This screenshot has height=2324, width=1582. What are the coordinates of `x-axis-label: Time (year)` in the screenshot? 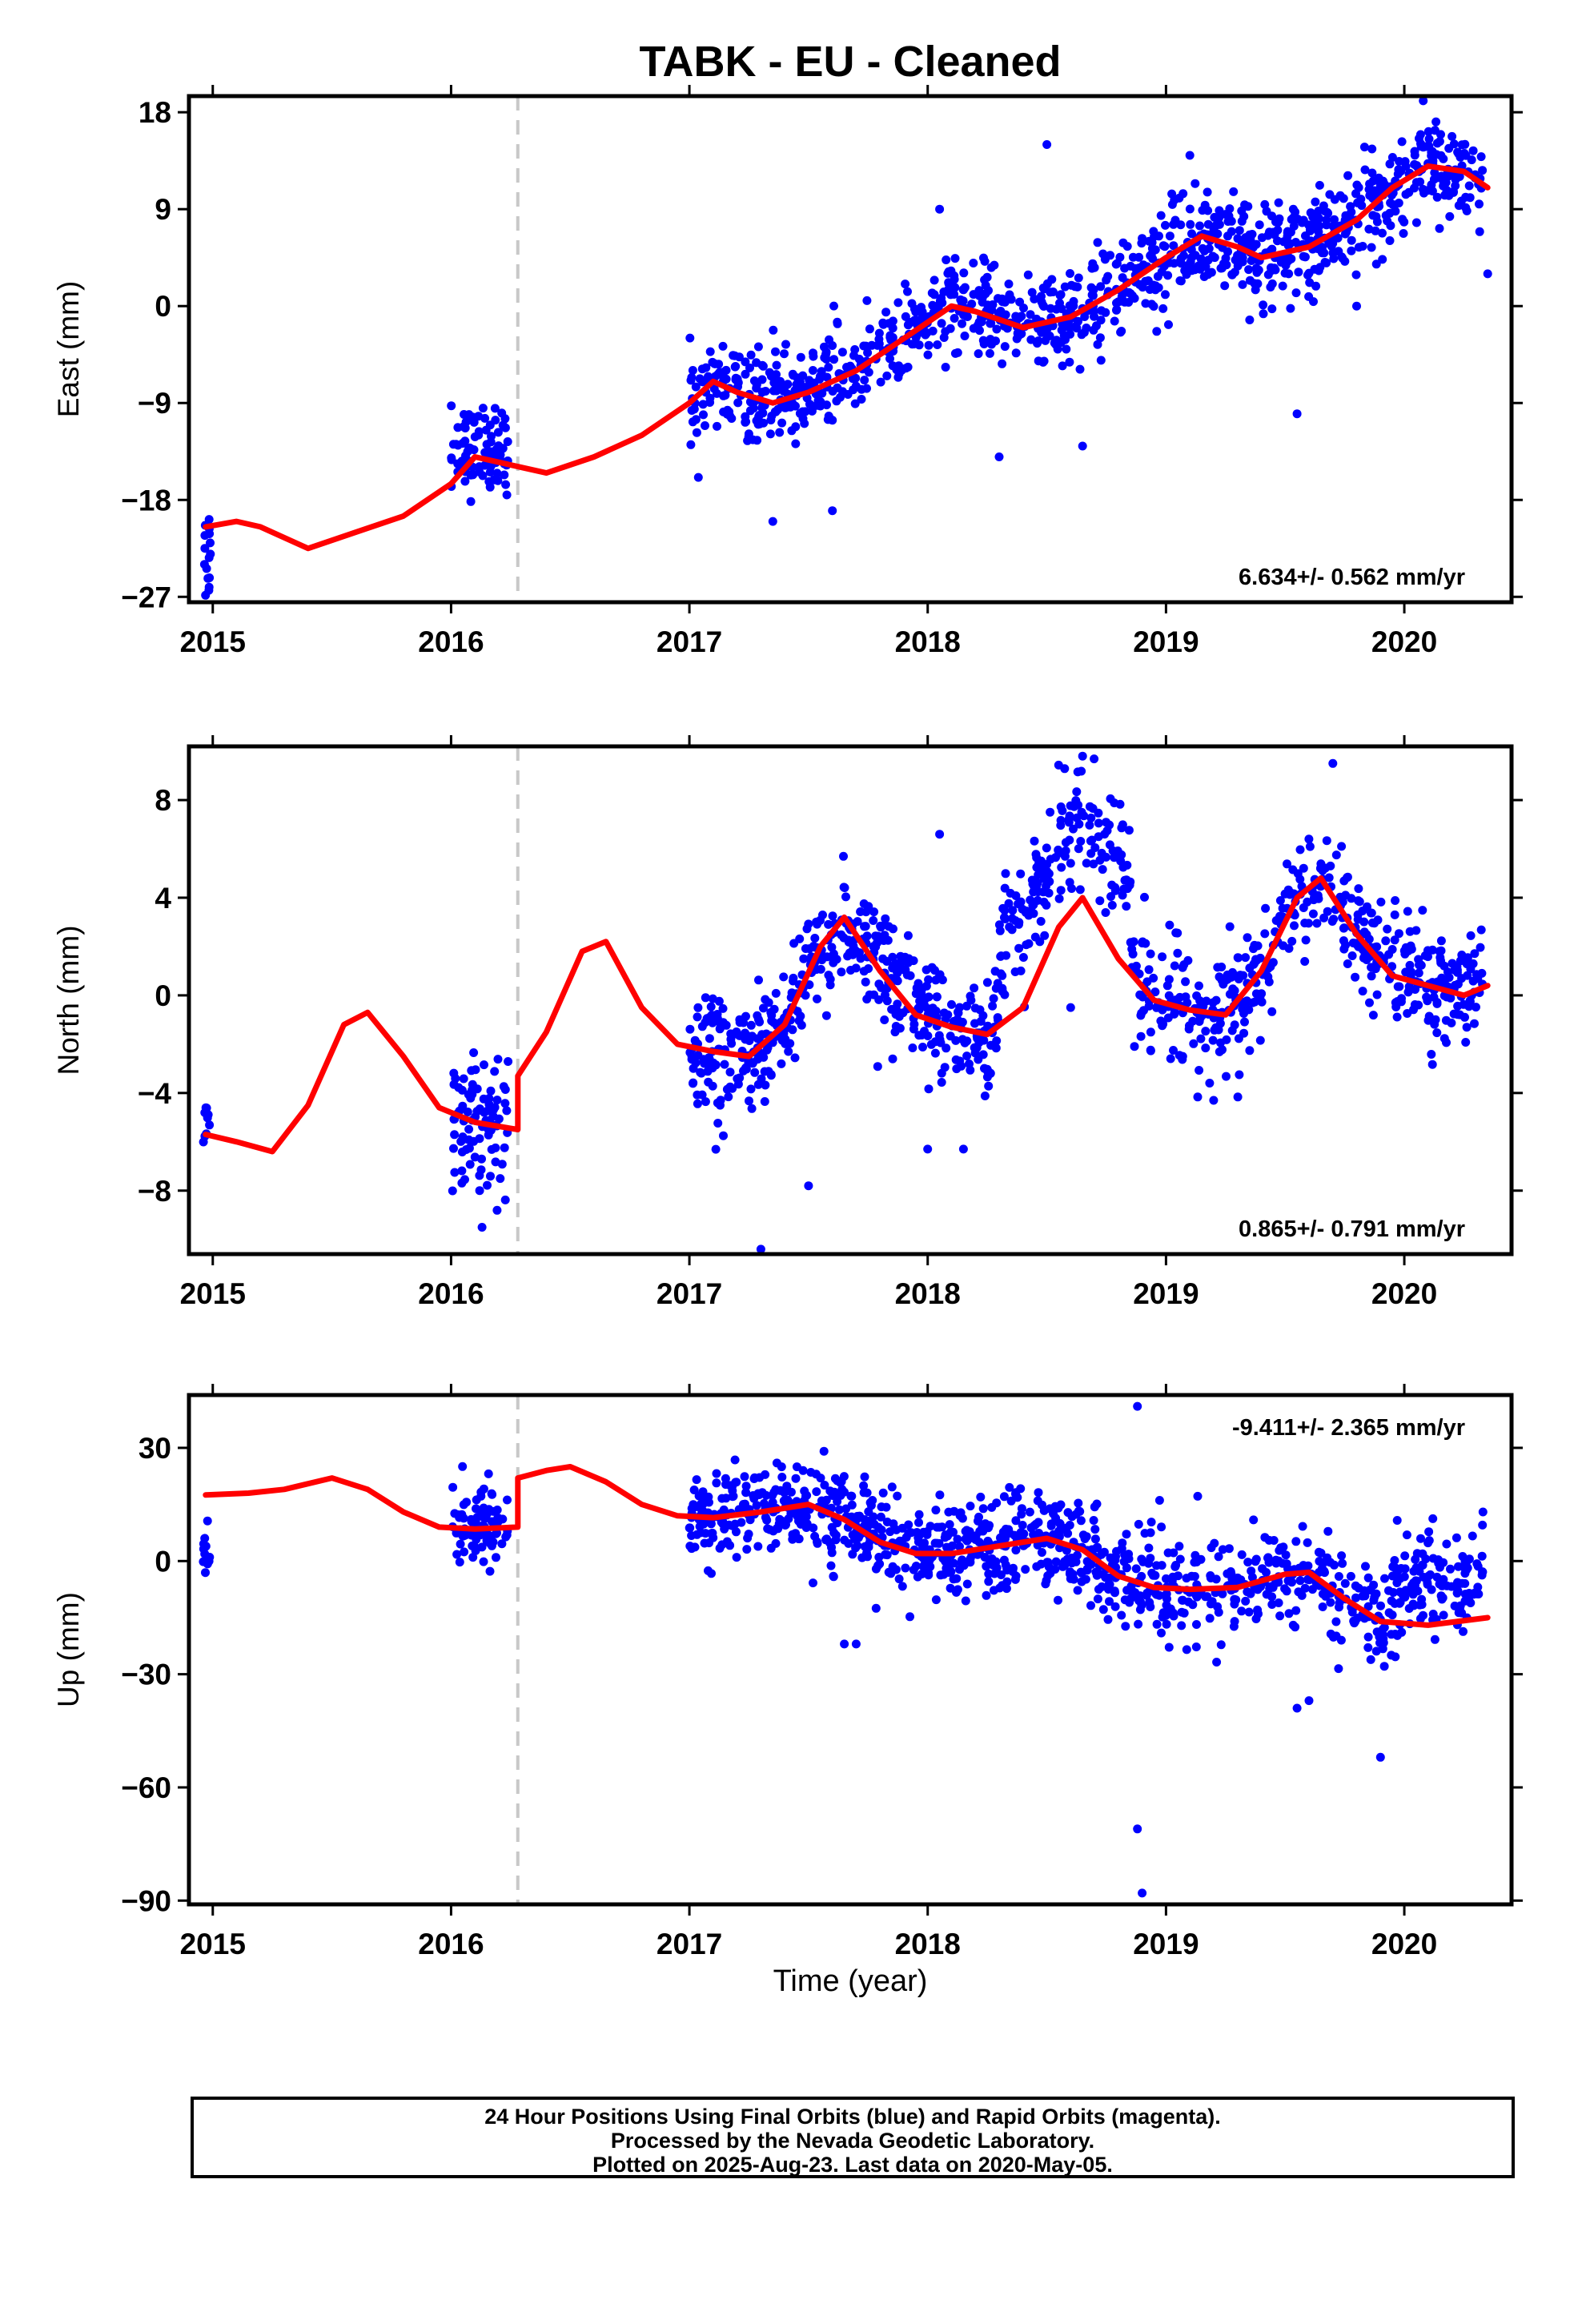 It's located at (850, 1981).